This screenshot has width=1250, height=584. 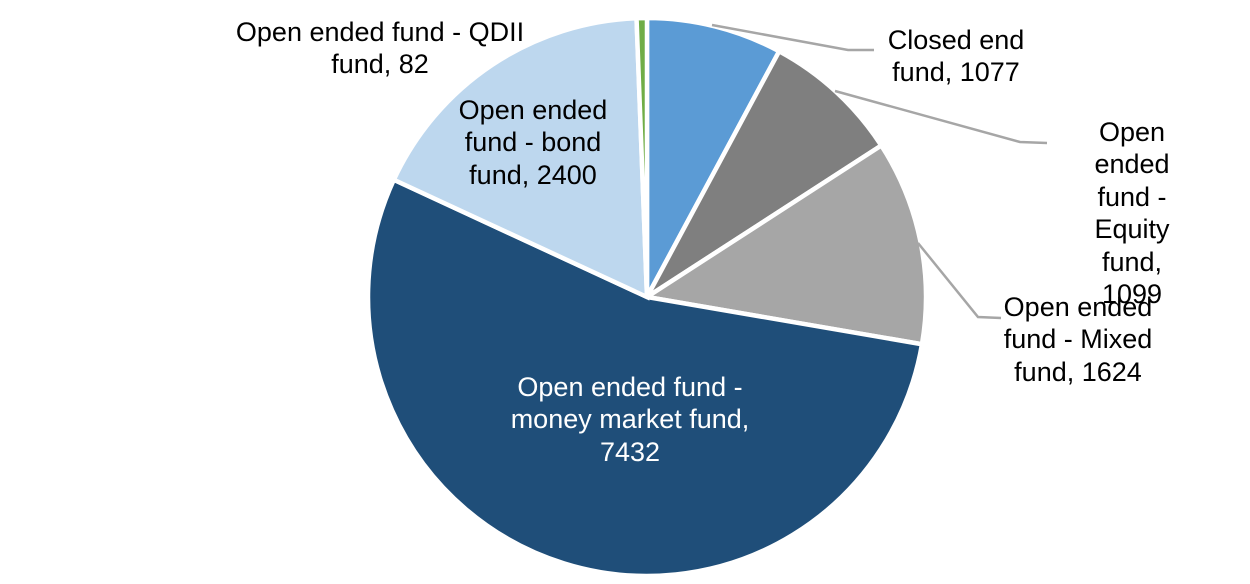 What do you see at coordinates (956, 56) in the screenshot?
I see `data-label-closed-end-fund: Closed end fund, 1077` at bounding box center [956, 56].